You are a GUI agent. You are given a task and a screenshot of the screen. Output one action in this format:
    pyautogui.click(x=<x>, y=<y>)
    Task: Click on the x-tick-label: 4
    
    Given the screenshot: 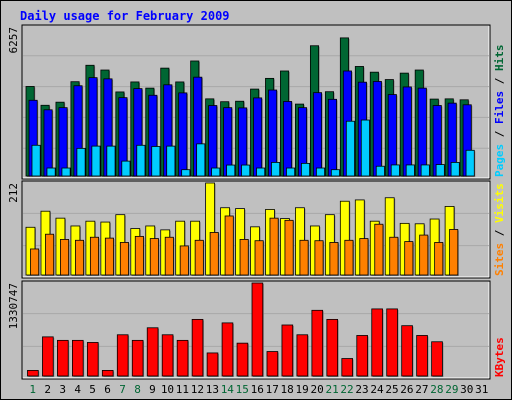 What is the action you would take?
    pyautogui.click(x=77, y=389)
    